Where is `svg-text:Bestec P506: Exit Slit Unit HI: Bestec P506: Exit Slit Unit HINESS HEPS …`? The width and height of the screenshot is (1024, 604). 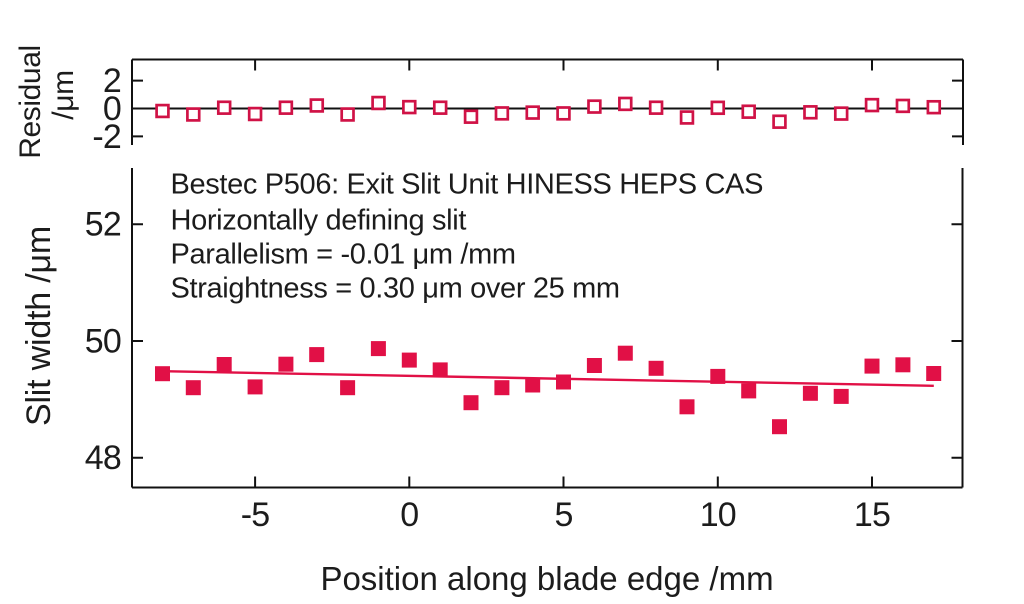 svg-text:Bestec P506: Exit Slit Unit HI: Bestec P506: Exit Slit Unit HINESS HEPS … is located at coordinates (467, 185).